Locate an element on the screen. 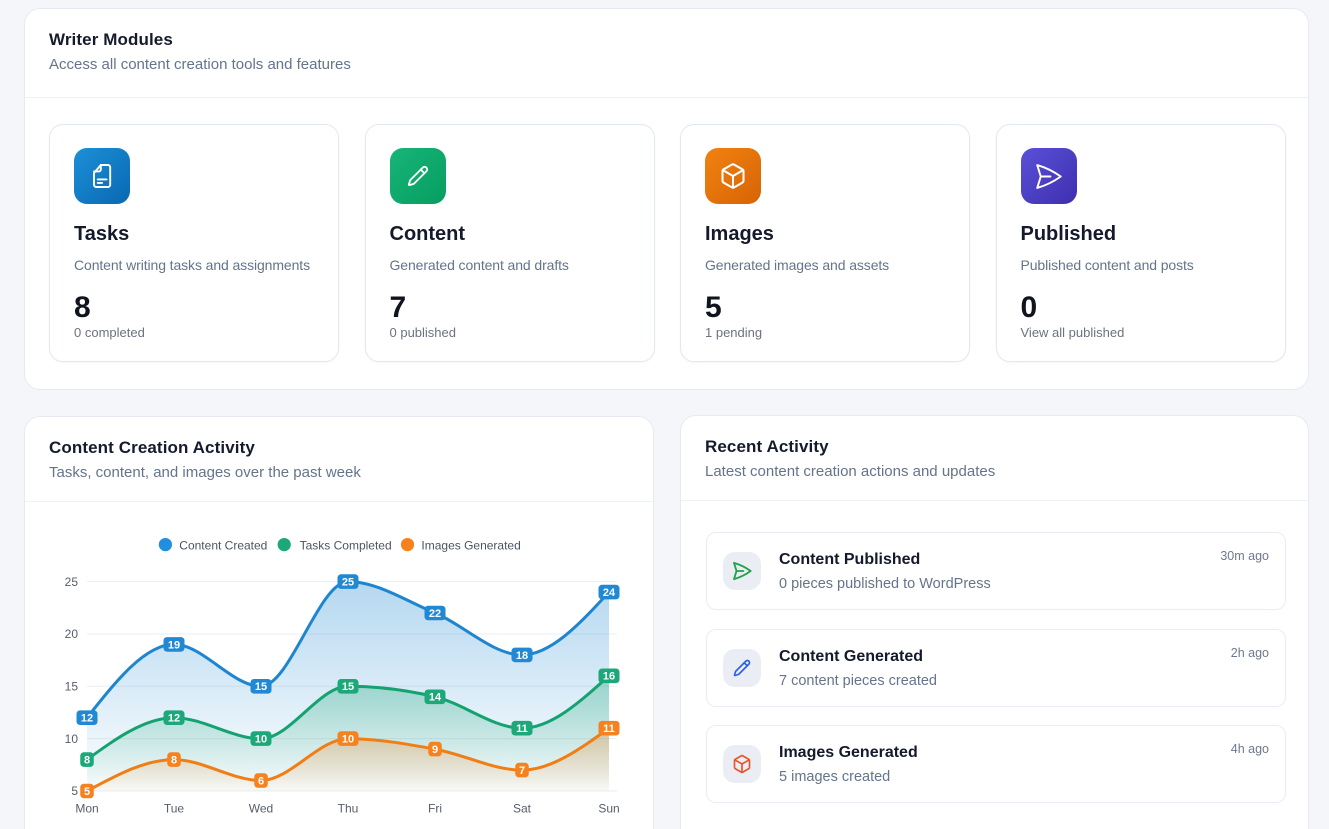 This screenshot has width=1329, height=829. svg-text: Tasks Completed is located at coordinates (346, 545).